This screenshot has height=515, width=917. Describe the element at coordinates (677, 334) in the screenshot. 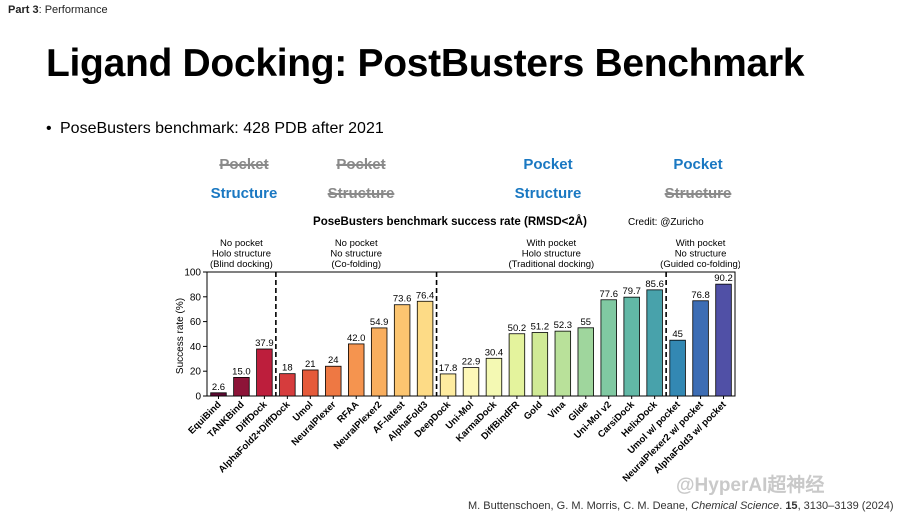

I see `bar-value-label: 45` at that location.